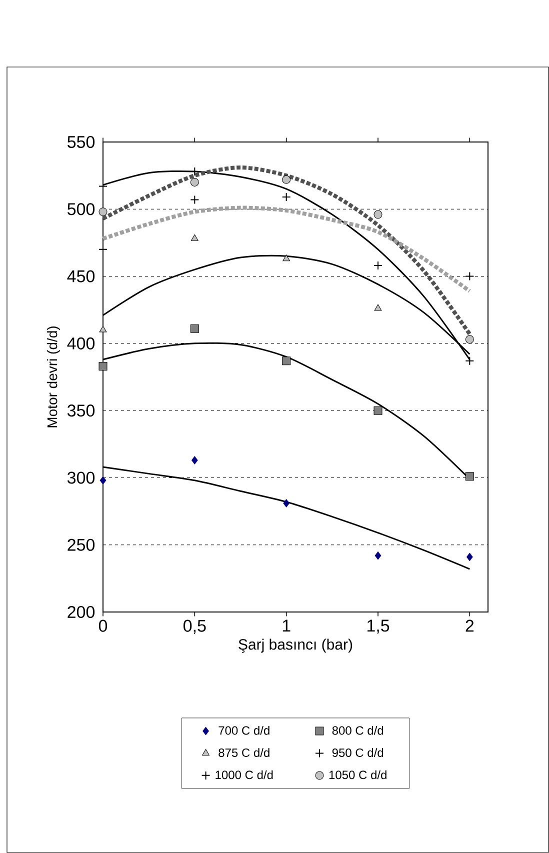  I want to click on y-tick-label: 350, so click(81, 410).